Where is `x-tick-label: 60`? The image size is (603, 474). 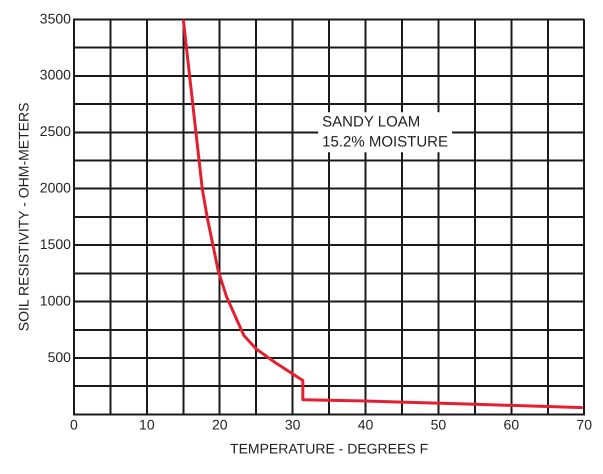
x-tick-label: 60 is located at coordinates (512, 424).